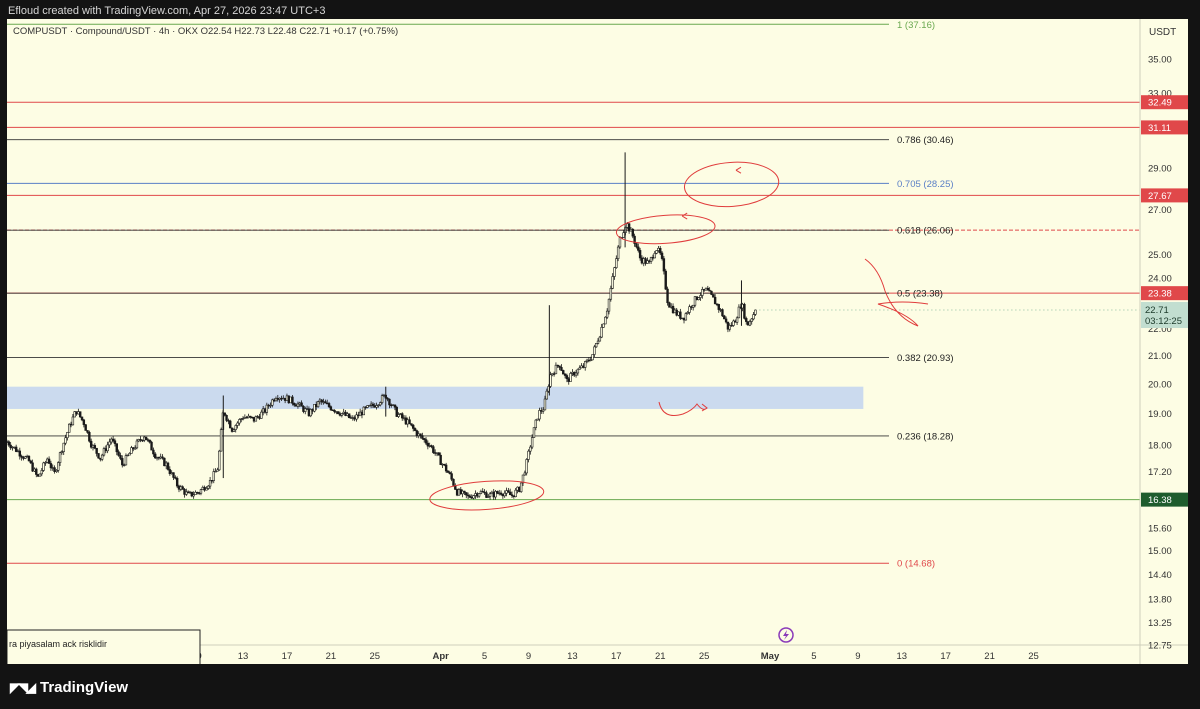 The image size is (1200, 709). What do you see at coordinates (786, 635) in the screenshot?
I see `lightning-icon` at bounding box center [786, 635].